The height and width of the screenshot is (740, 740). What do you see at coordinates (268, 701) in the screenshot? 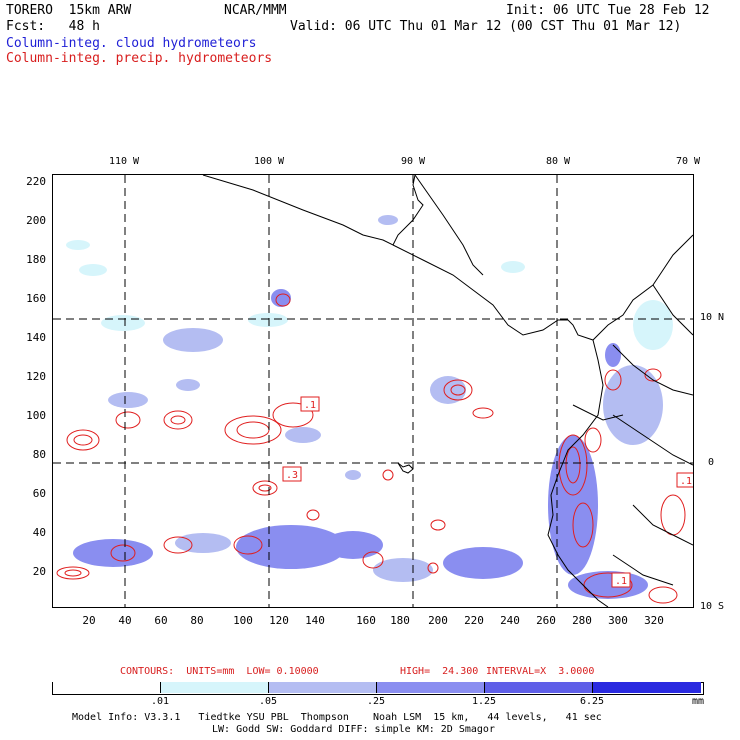
I see `colorbar-label: .05` at bounding box center [268, 701].